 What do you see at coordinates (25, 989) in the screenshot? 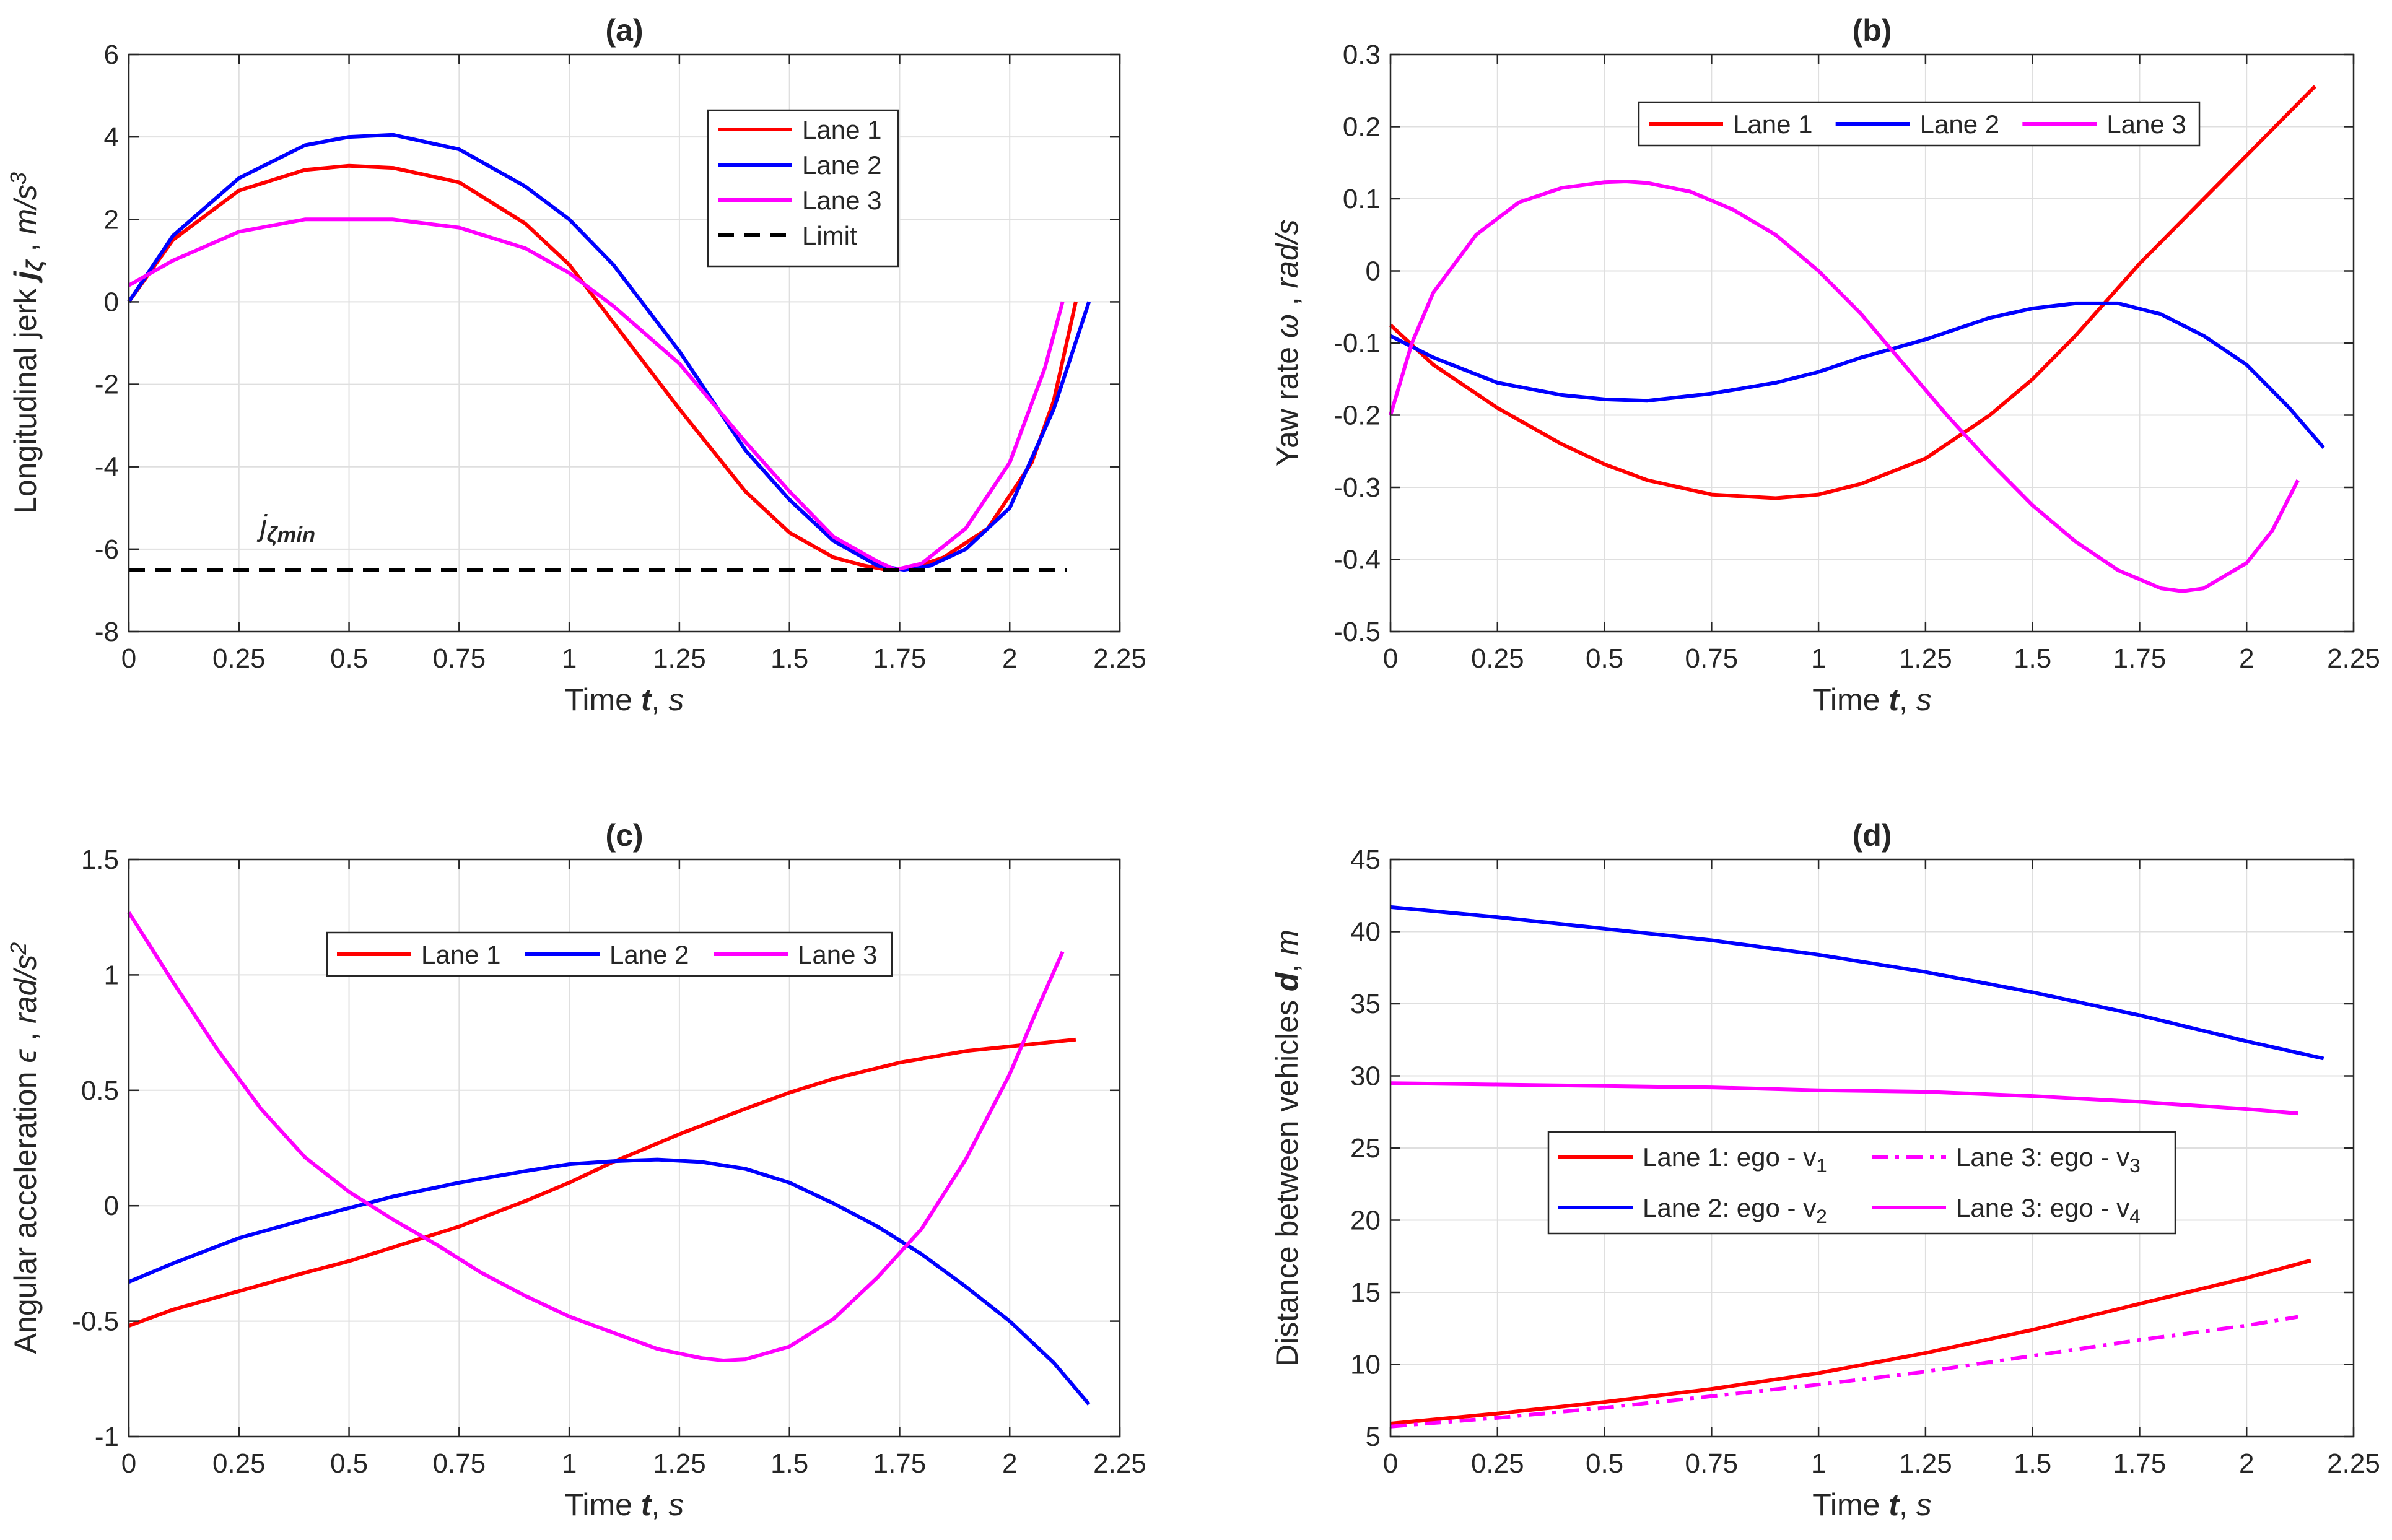
I see `y-axis-label-part: rad/s` at bounding box center [25, 989].